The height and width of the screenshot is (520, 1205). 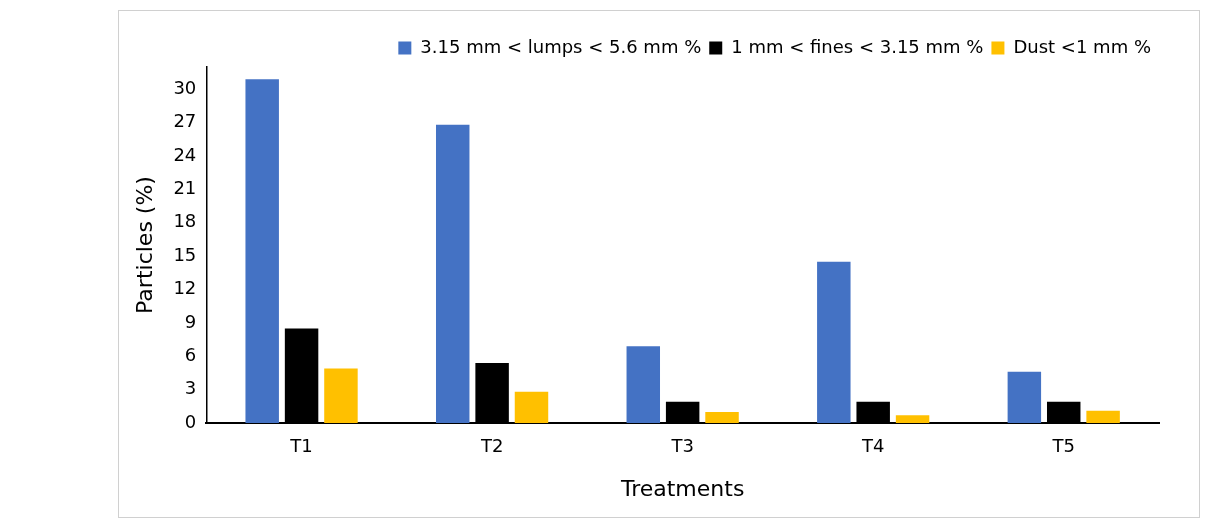 I want to click on x-tick-label: T3, so click(x=682, y=446).